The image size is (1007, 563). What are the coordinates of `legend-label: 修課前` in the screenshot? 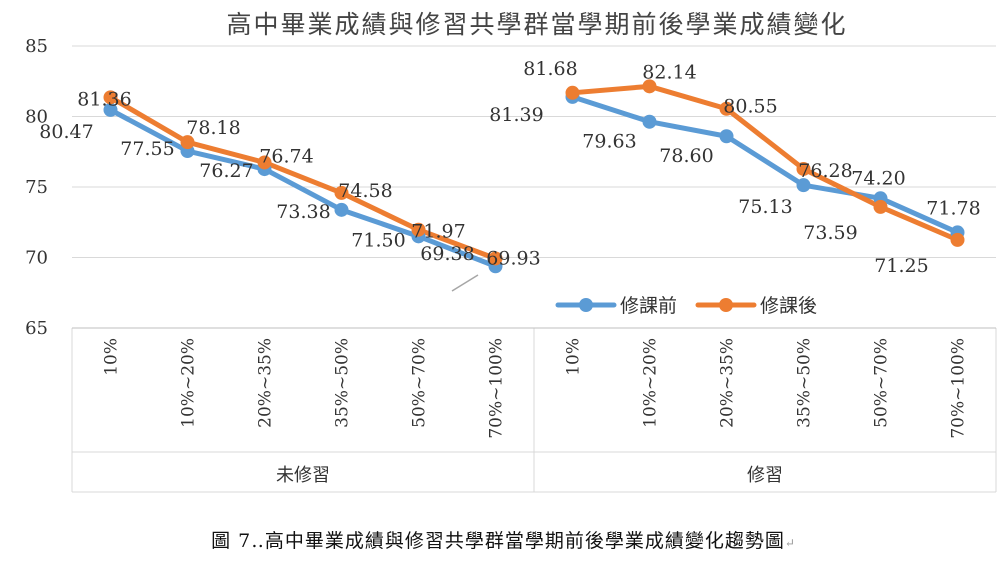 It's located at (648, 306).